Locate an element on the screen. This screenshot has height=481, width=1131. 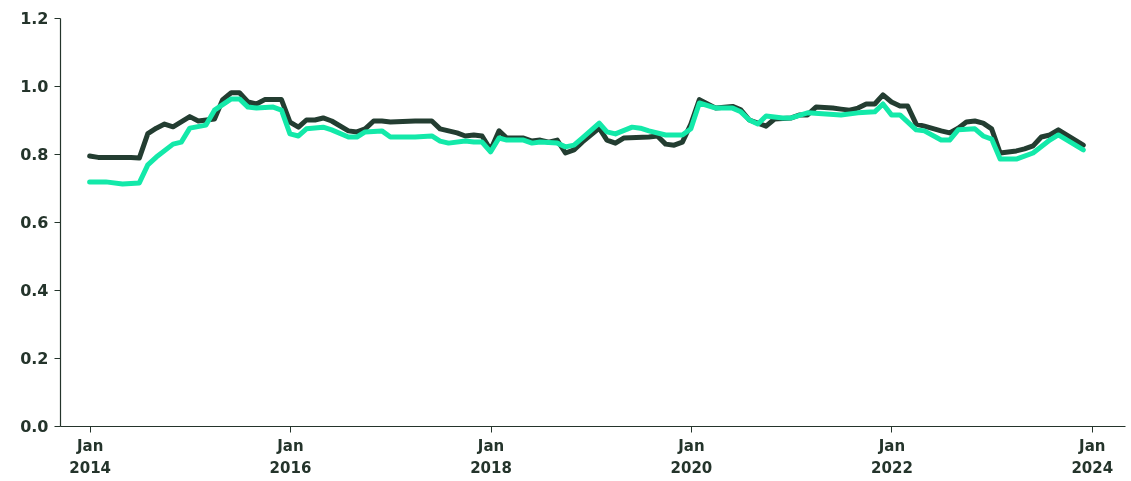
x-tick-label: Jan 2022 is located at coordinates (892, 456).